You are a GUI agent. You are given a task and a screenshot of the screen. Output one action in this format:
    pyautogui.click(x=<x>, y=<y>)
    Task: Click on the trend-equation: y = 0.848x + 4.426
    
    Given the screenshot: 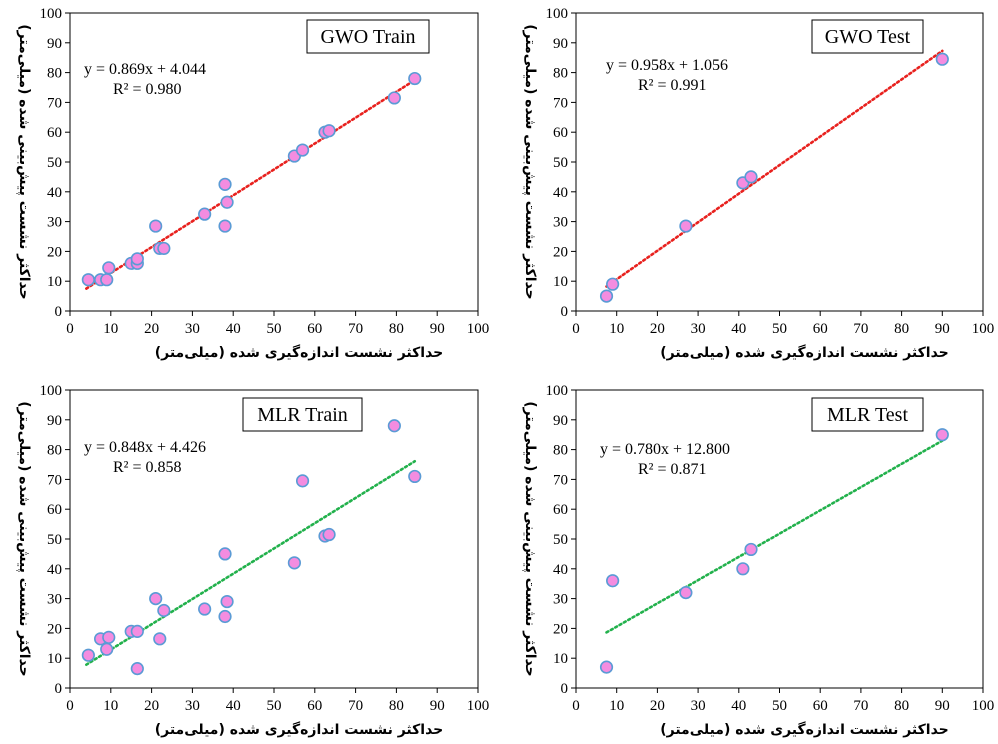 What is the action you would take?
    pyautogui.click(x=145, y=447)
    